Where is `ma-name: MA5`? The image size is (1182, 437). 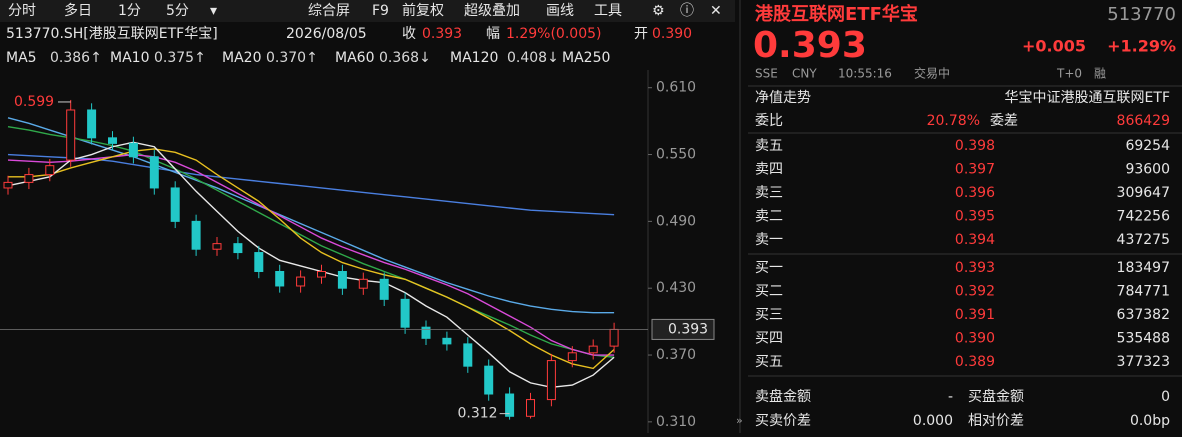 ma-name: MA5 is located at coordinates (21, 58).